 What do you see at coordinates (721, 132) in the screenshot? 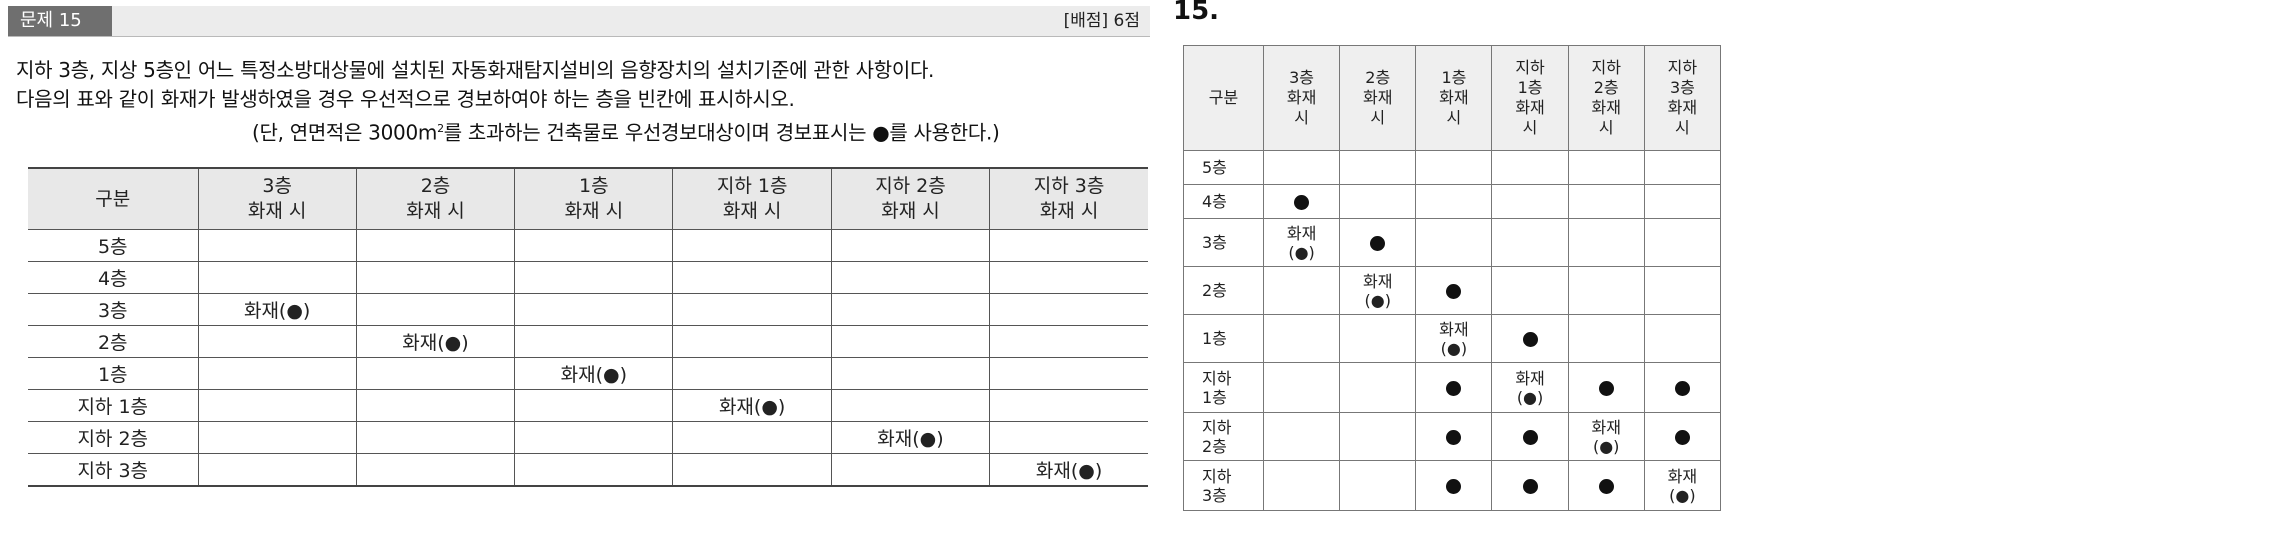
I see `condition-text-b: 를 초과하는 건축물로 우선경보대상이며 경보표시는 ●를 사용한다.)` at bounding box center [721, 132].